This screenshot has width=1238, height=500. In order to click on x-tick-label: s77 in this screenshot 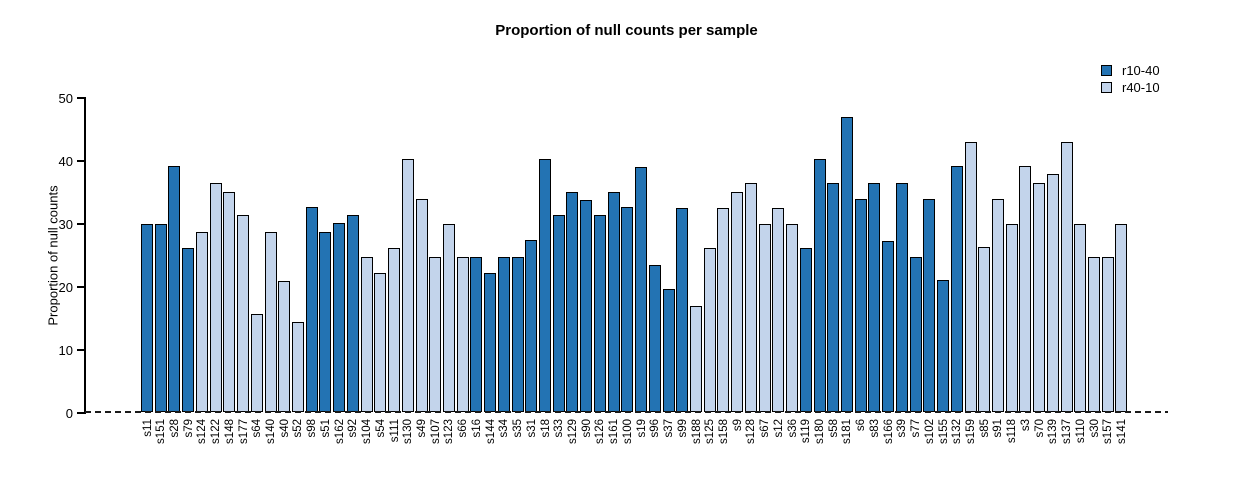, I will do `click(916, 428)`.